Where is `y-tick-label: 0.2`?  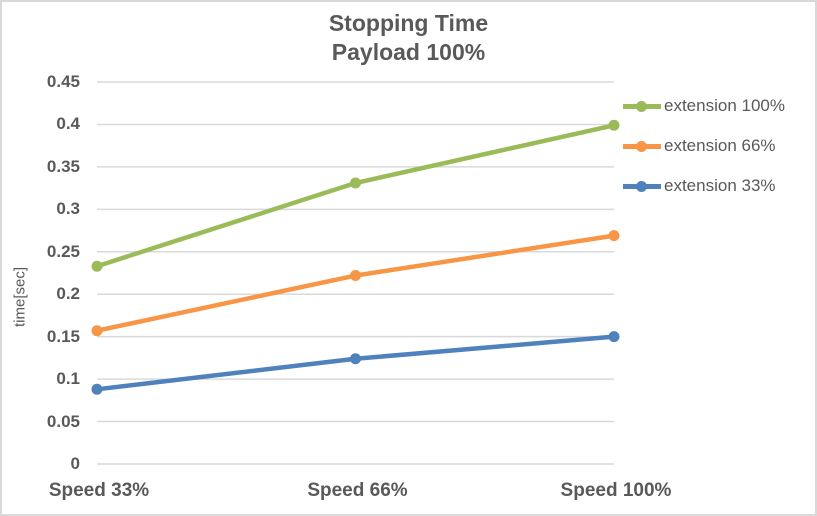 y-tick-label: 0.2 is located at coordinates (68, 294).